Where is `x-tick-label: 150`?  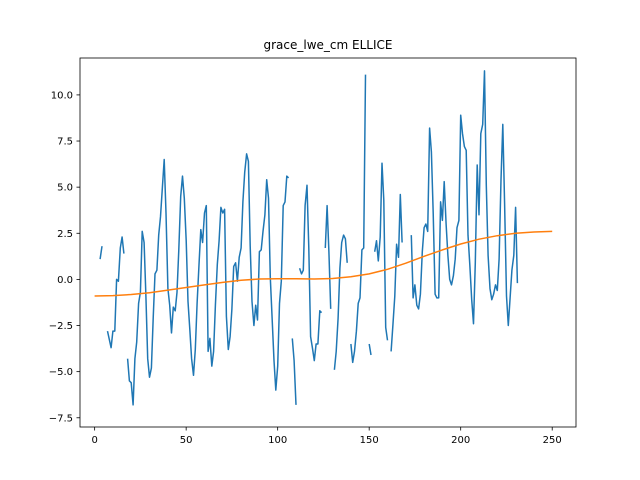
x-tick-label: 150 is located at coordinates (369, 440).